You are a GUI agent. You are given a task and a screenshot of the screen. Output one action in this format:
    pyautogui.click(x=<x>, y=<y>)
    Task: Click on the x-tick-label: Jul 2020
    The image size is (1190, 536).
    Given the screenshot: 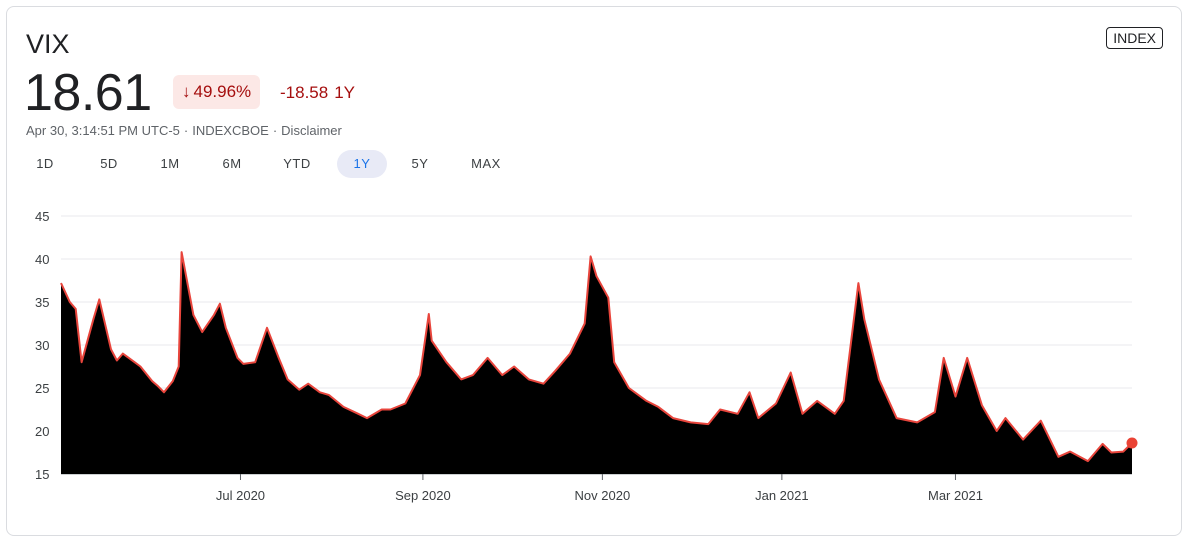 What is the action you would take?
    pyautogui.click(x=240, y=495)
    